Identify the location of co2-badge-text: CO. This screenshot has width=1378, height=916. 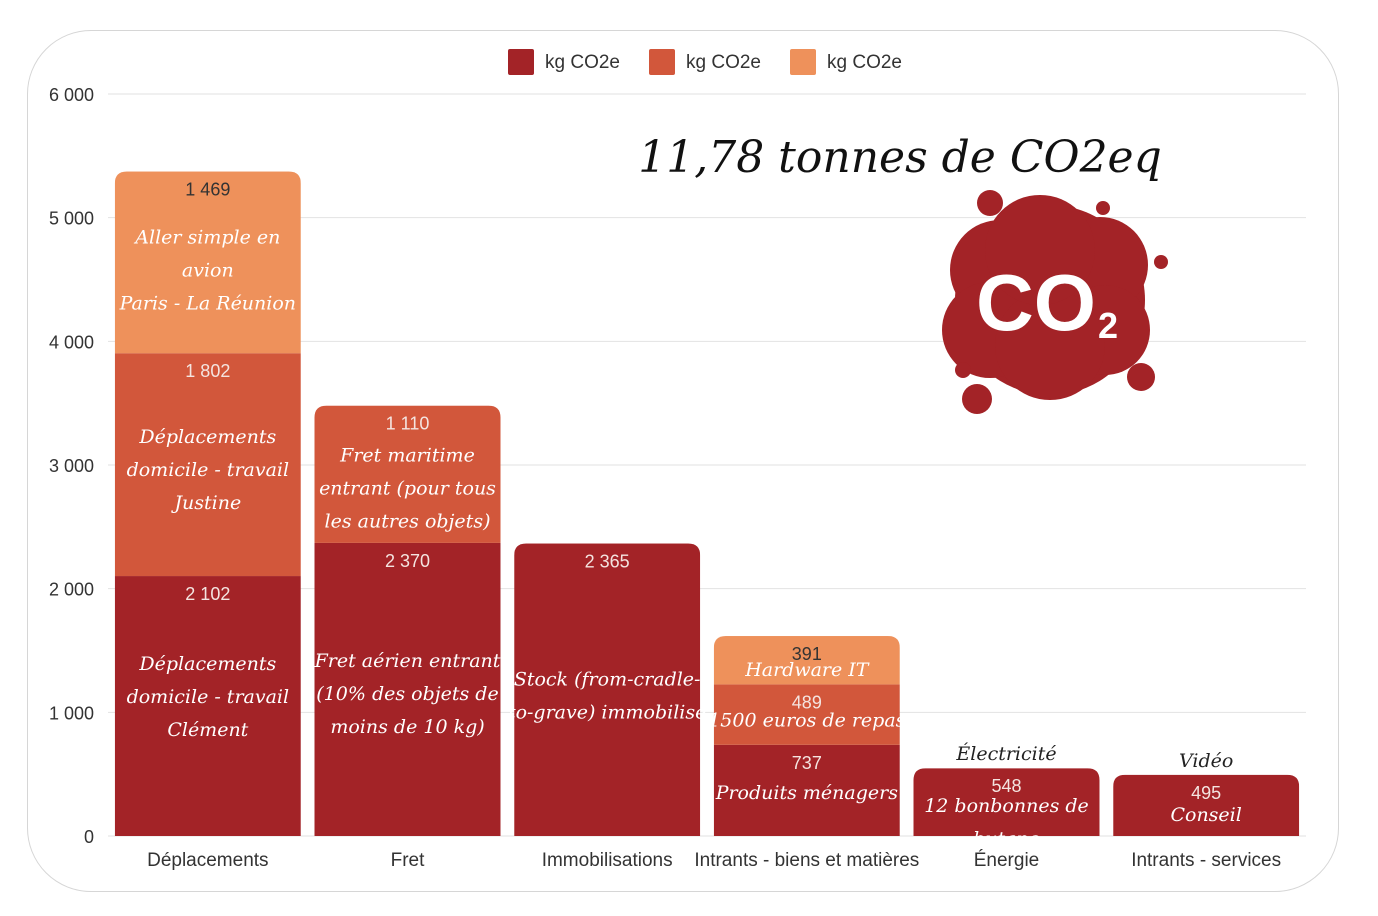
(1036, 302).